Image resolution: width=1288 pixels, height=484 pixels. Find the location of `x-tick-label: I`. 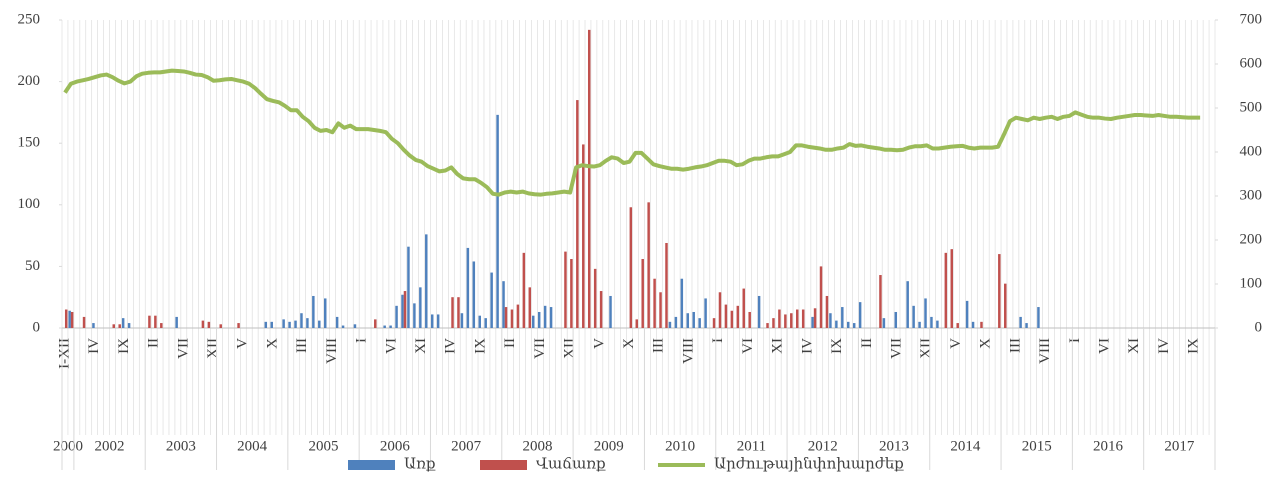

x-tick-label: I is located at coordinates (362, 340).